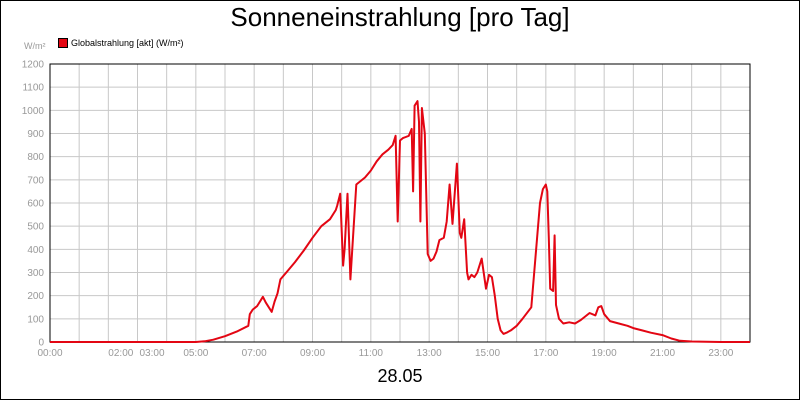 Image resolution: width=800 pixels, height=400 pixels. What do you see at coordinates (545, 353) in the screenshot?
I see `x-tick-label: 17:00` at bounding box center [545, 353].